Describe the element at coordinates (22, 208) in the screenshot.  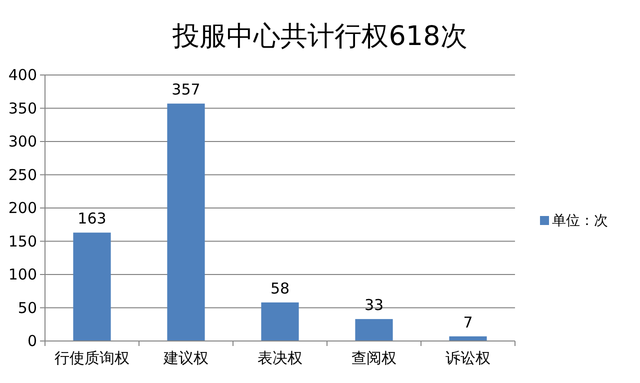
I see `y-tick-label: 200` at that location.